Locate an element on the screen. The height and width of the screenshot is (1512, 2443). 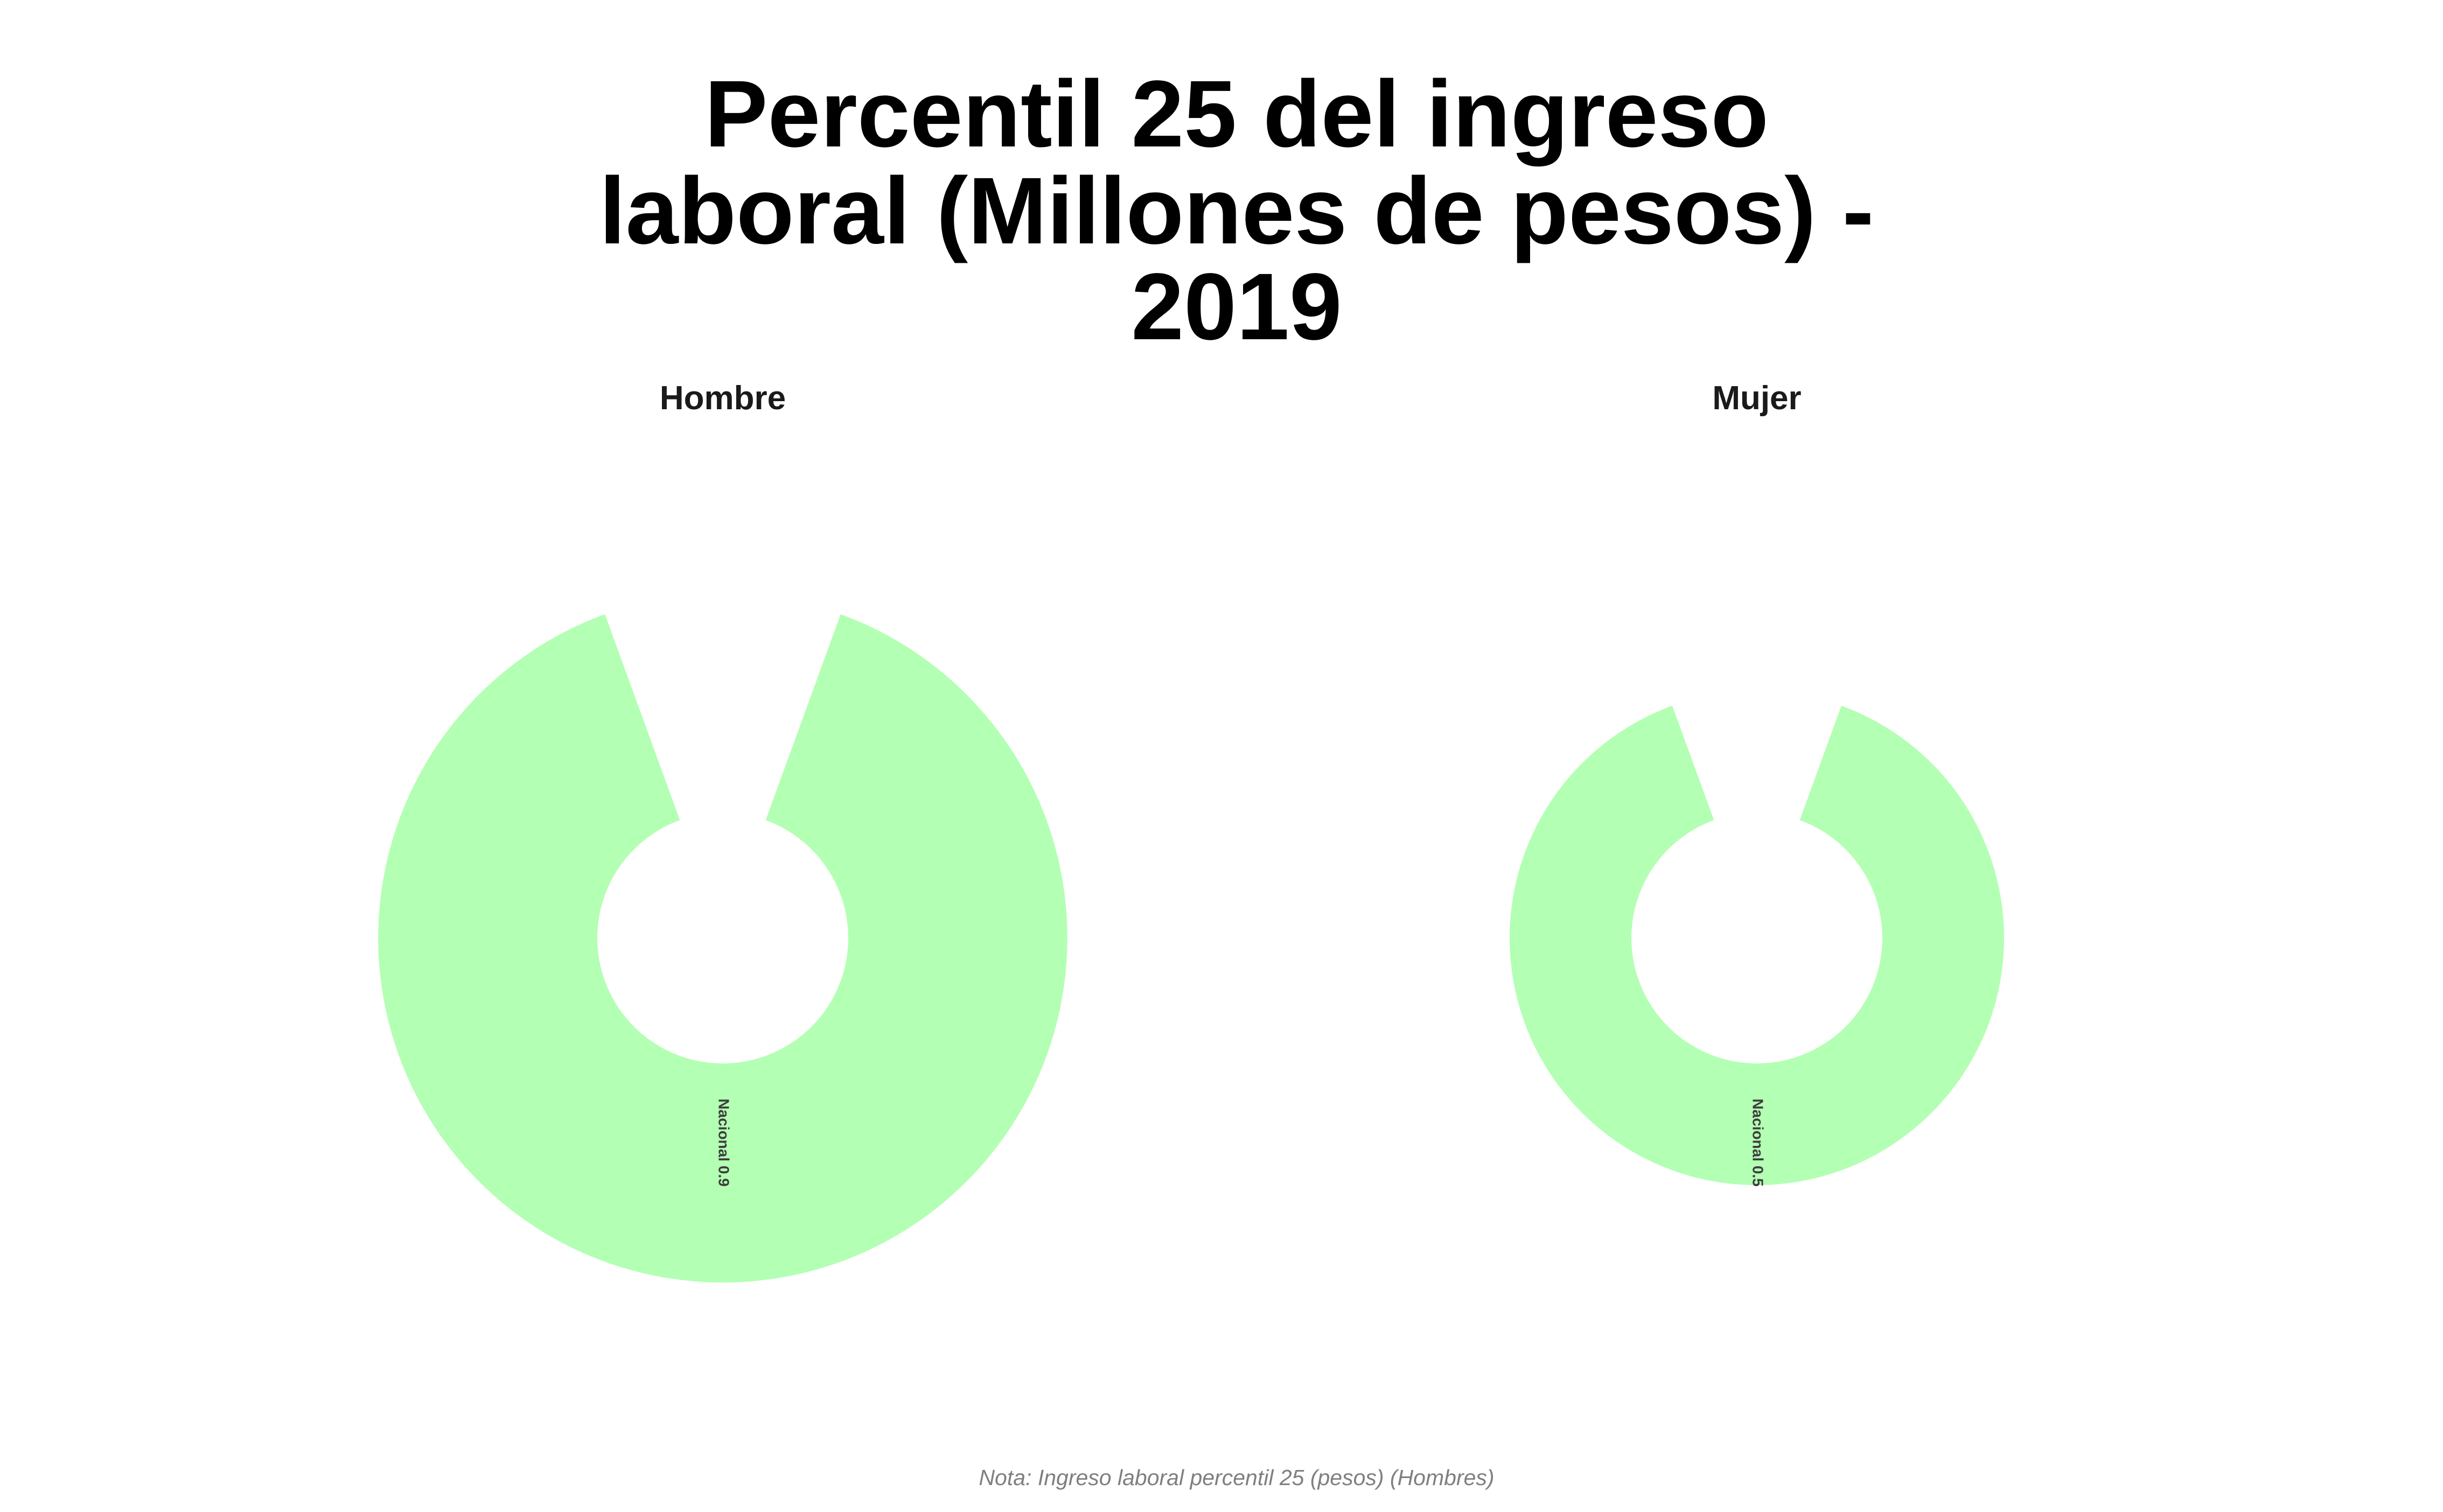
donut-slice-hombre is located at coordinates (722, 948).